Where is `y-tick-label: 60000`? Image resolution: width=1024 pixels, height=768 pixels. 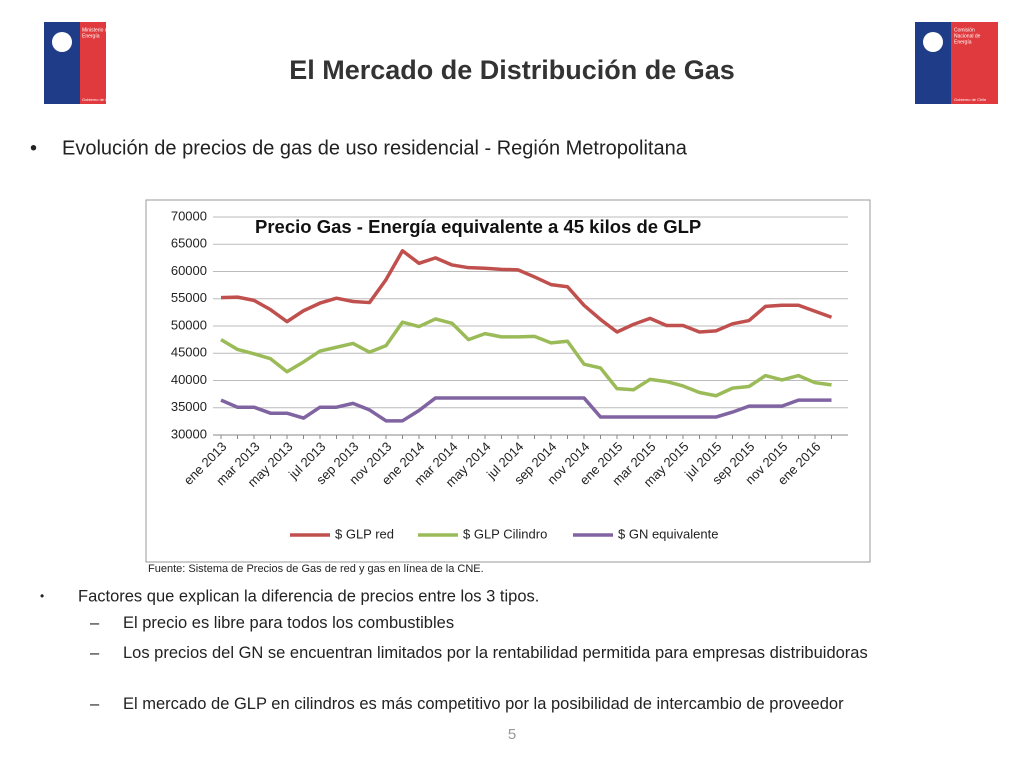
y-tick-label: 60000 is located at coordinates (189, 270).